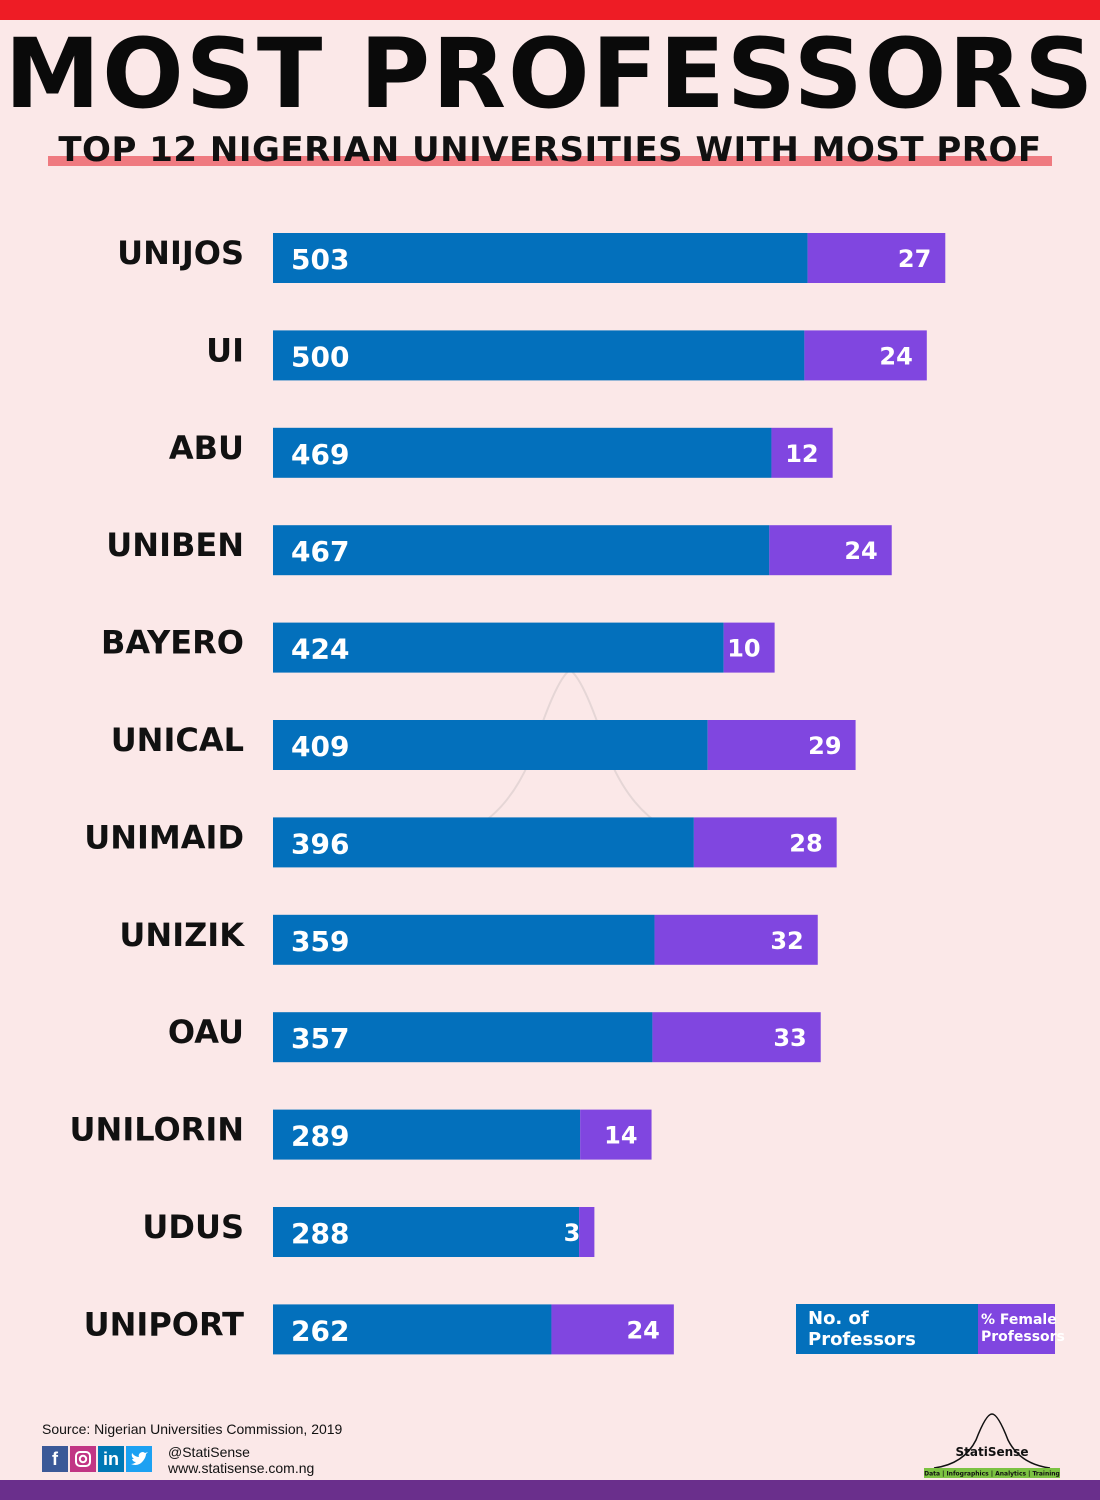 This screenshot has height=1500, width=1100. I want to click on bar-female-oau, so click(736, 1037).